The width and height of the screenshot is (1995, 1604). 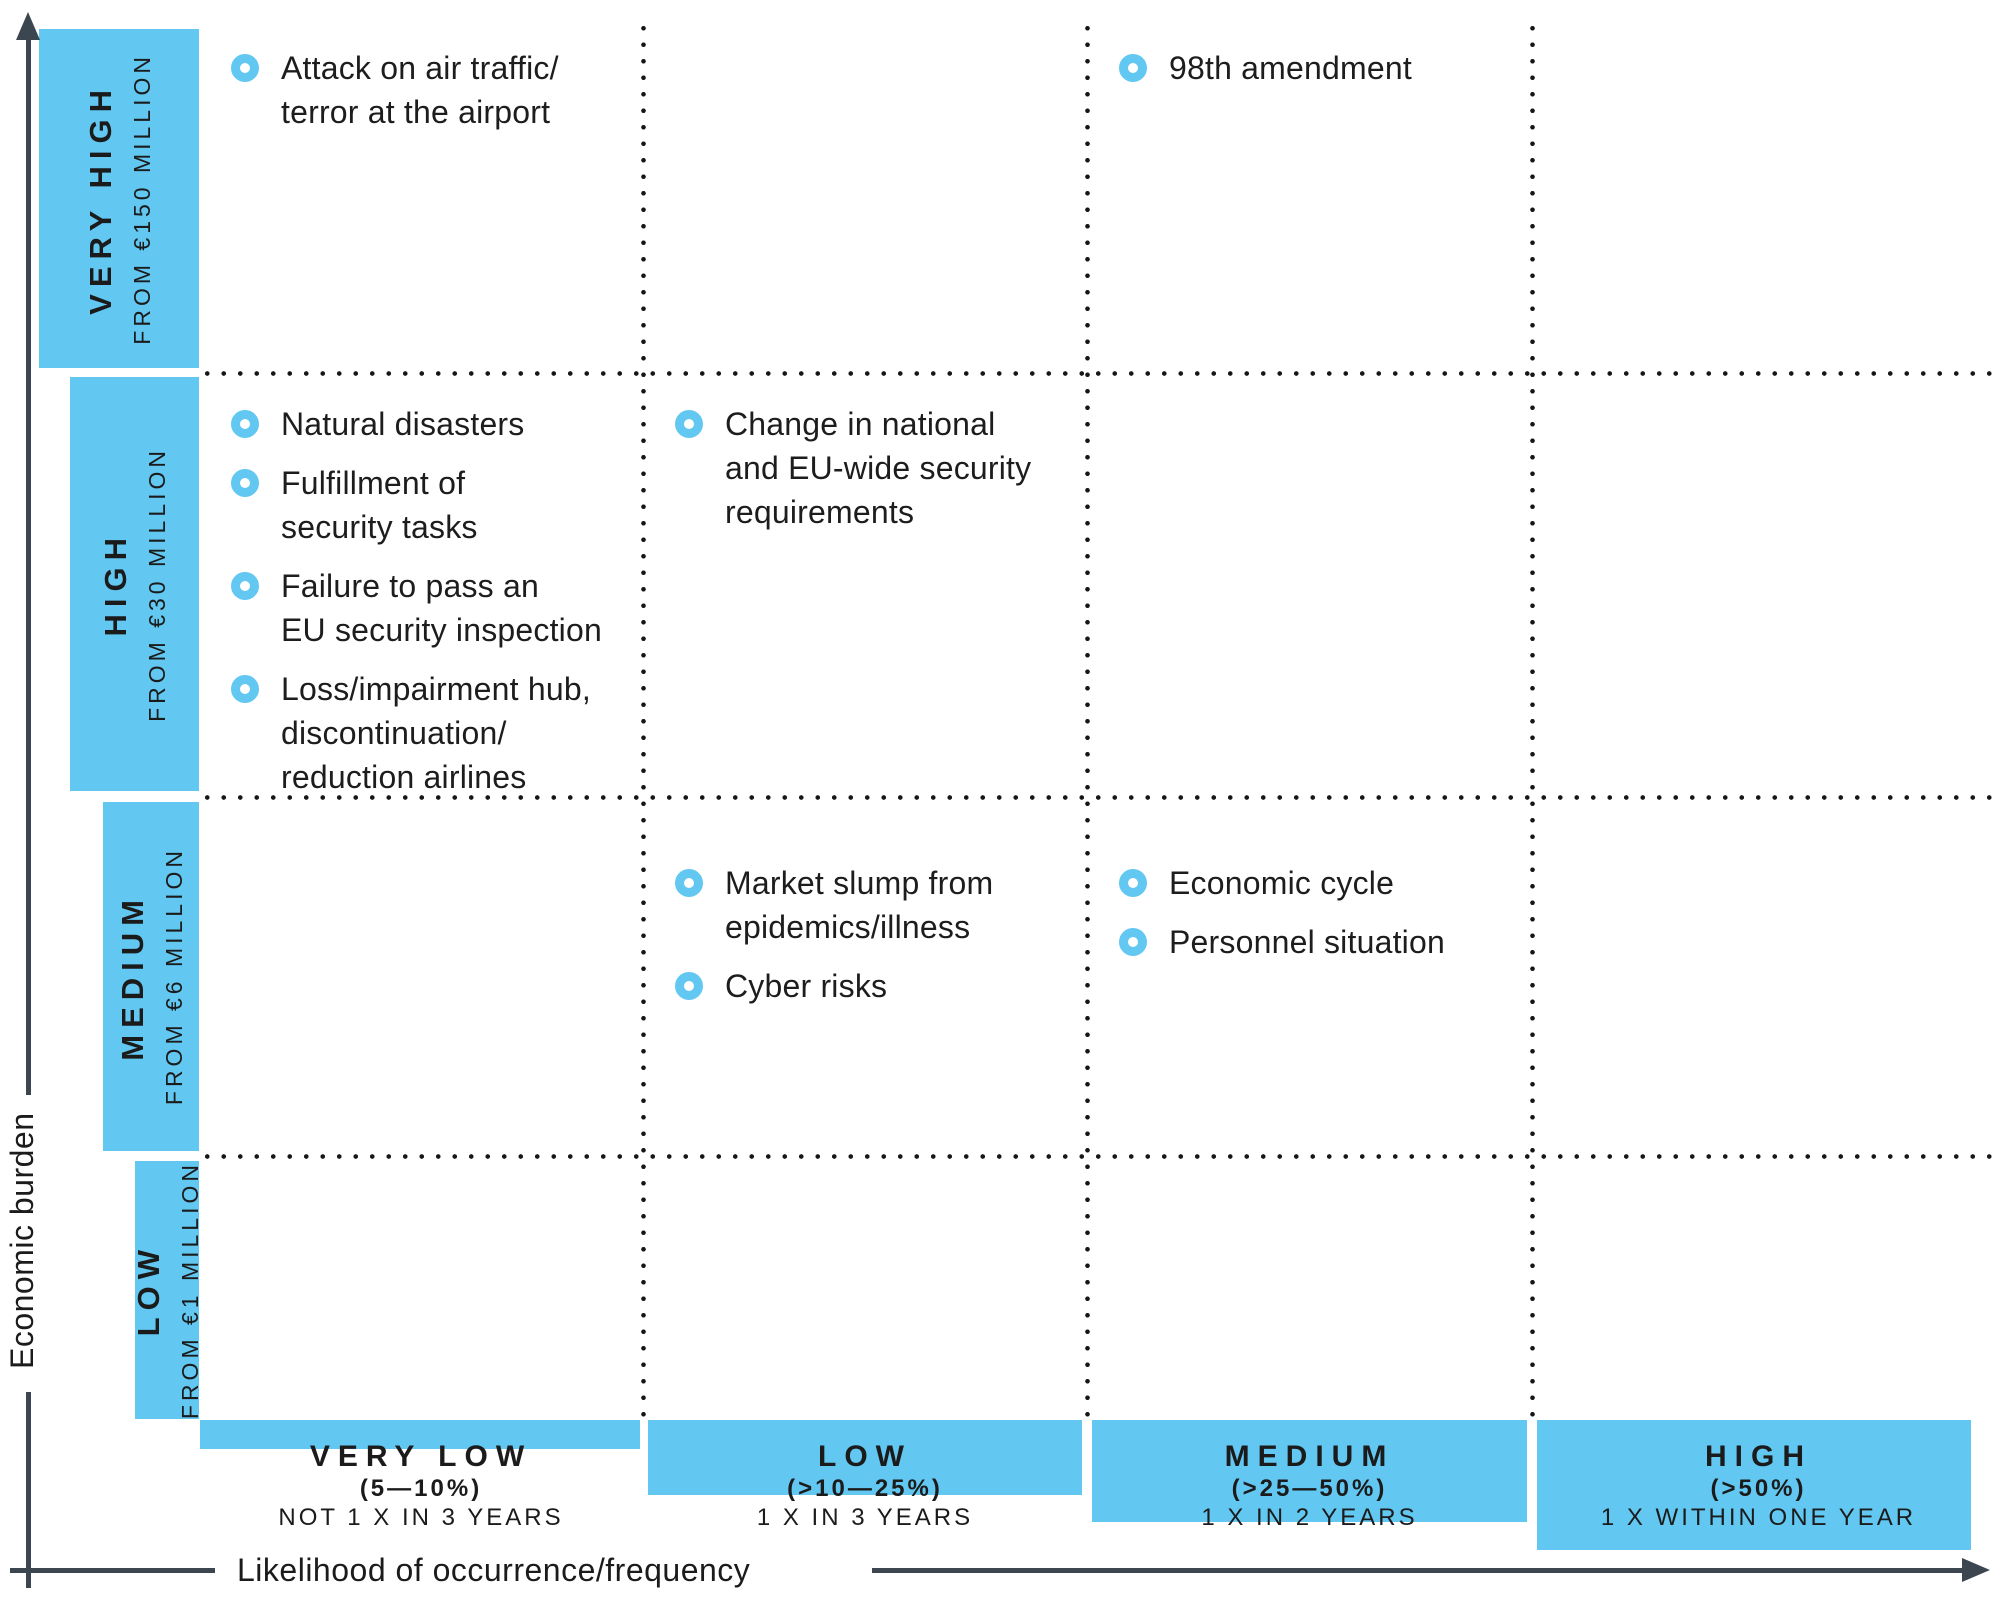 What do you see at coordinates (22, 1240) in the screenshot?
I see `y-axis-caption: Economic burden` at bounding box center [22, 1240].